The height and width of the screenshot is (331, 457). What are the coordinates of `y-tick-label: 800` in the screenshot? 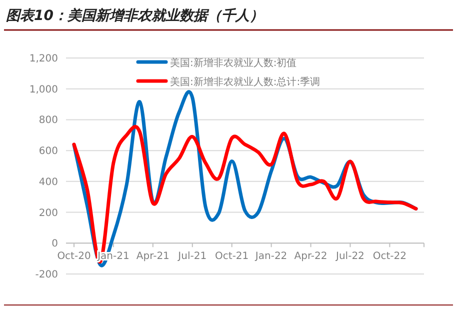 It's located at (48, 120).